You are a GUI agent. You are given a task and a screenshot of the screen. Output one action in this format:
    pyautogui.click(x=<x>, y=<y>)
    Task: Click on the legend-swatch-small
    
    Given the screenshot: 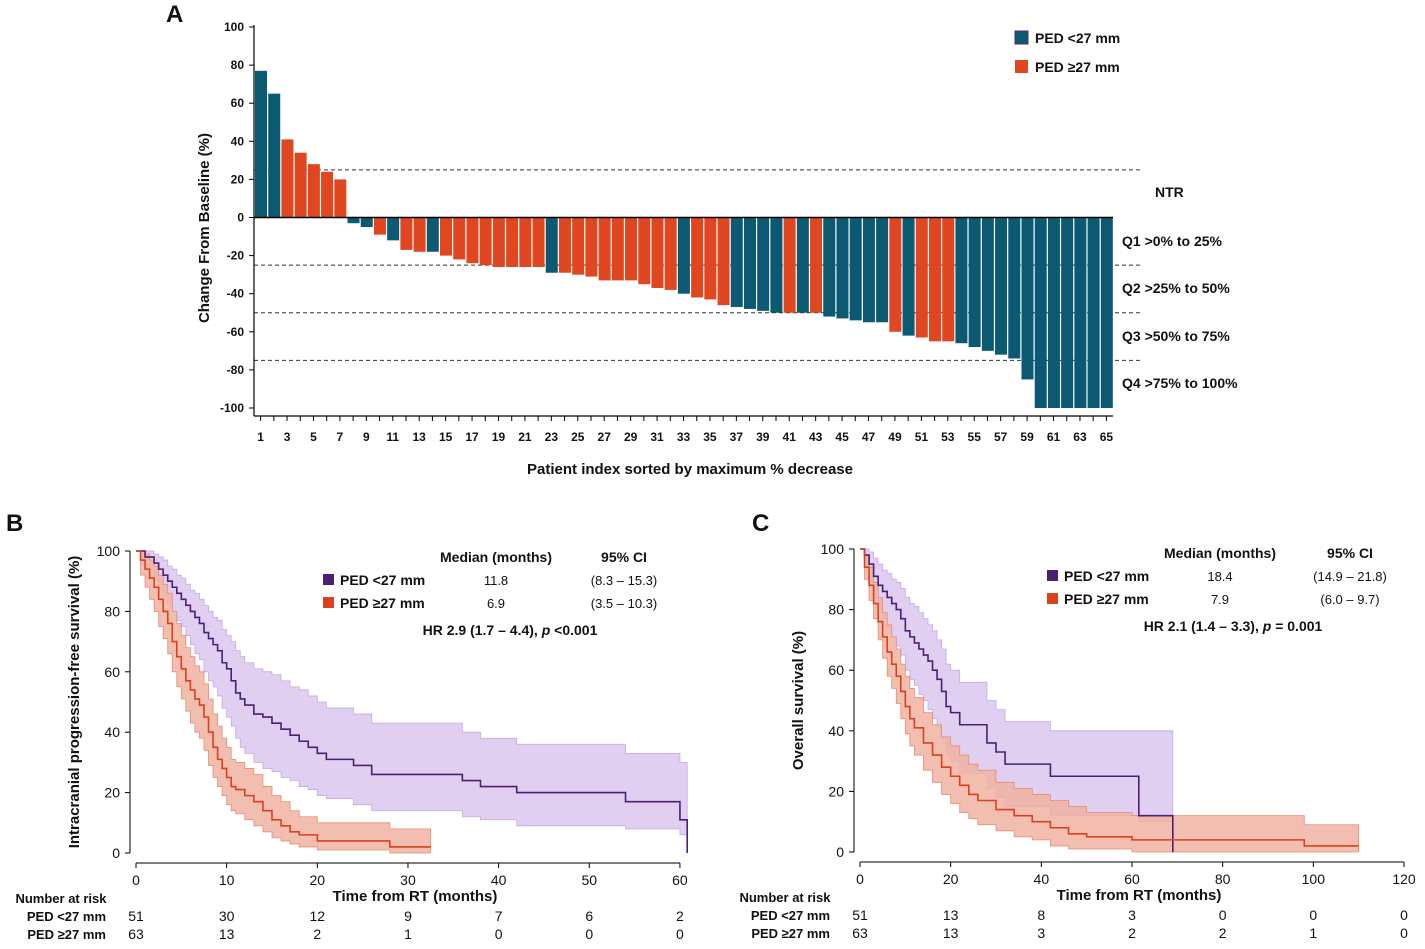 What is the action you would take?
    pyautogui.click(x=1021, y=37)
    